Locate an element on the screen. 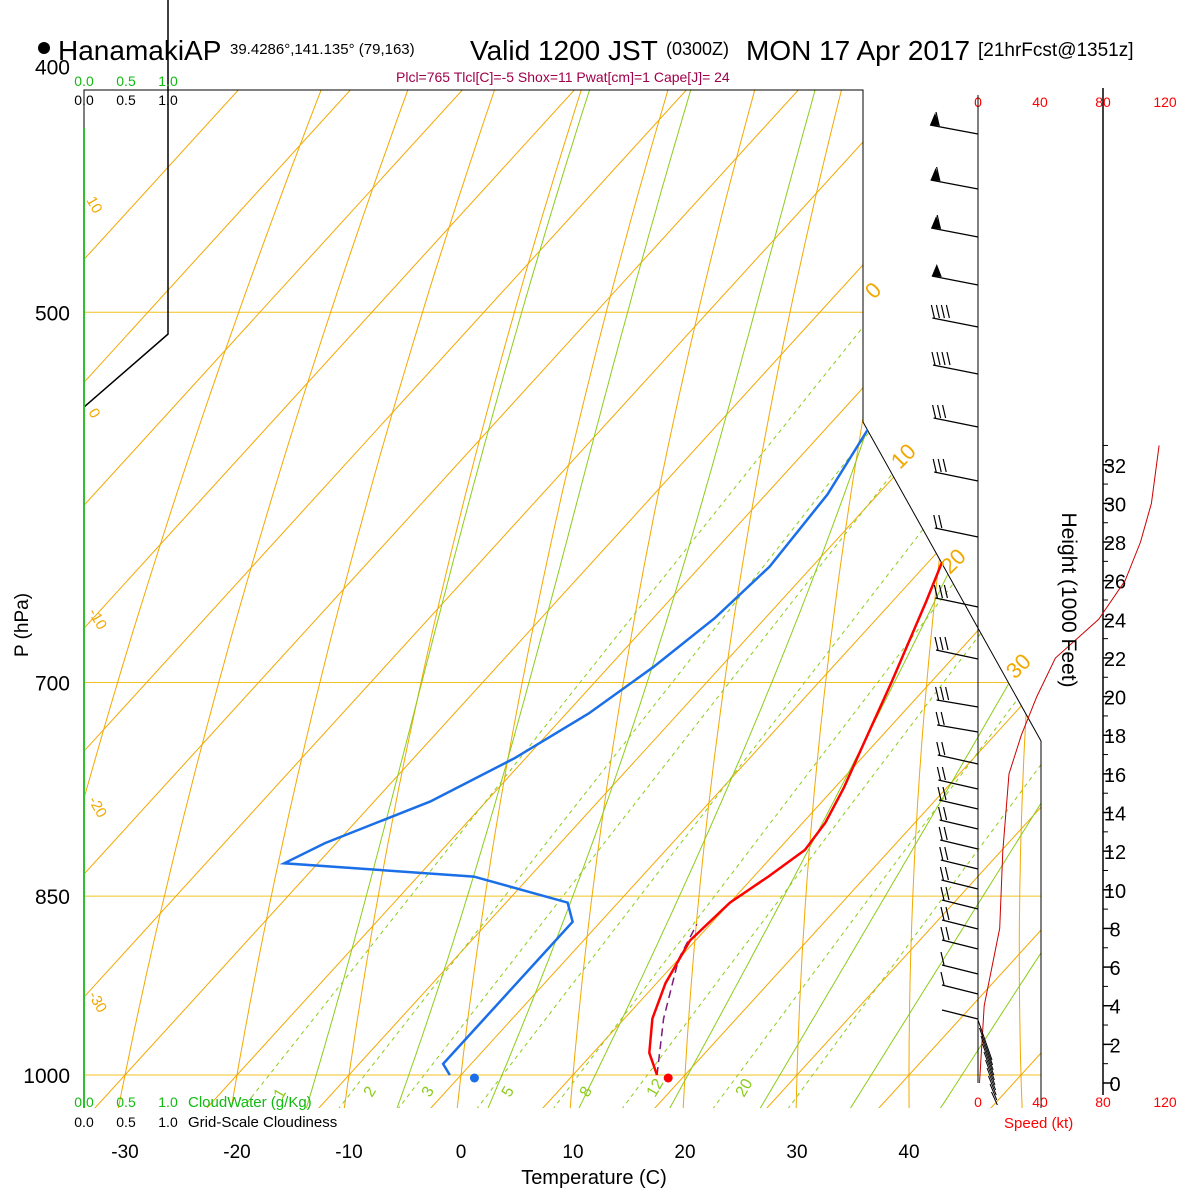 This screenshot has height=1200, width=1200. height-tick-label: 30 is located at coordinates (1115, 505).